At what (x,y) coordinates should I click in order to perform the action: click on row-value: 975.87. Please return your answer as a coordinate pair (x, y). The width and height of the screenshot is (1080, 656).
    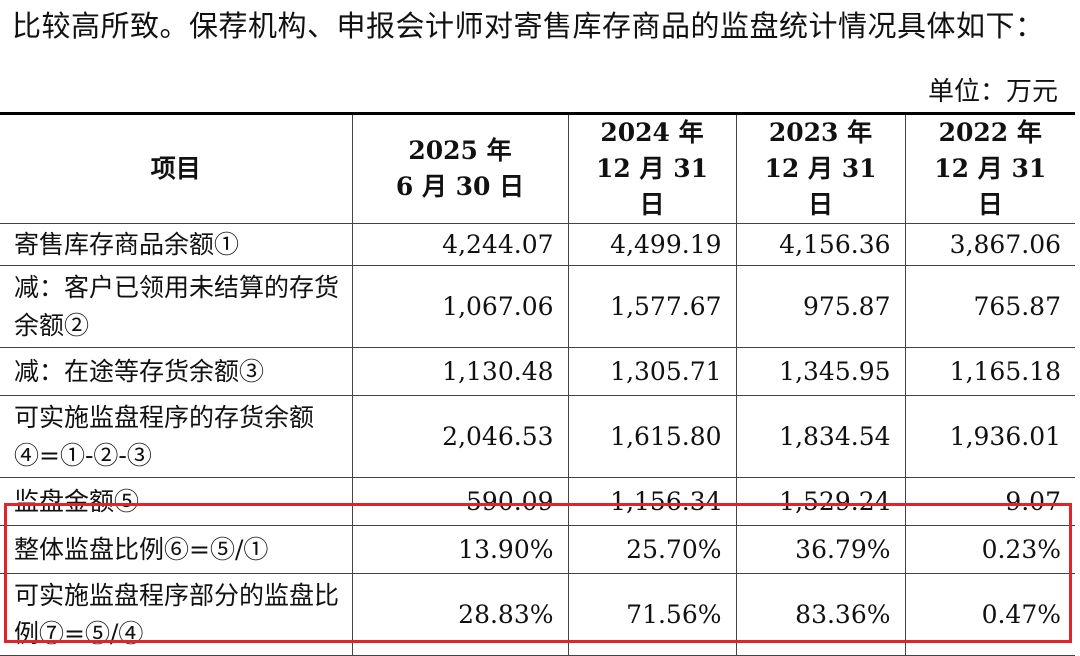
    Looking at the image, I should click on (820, 306).